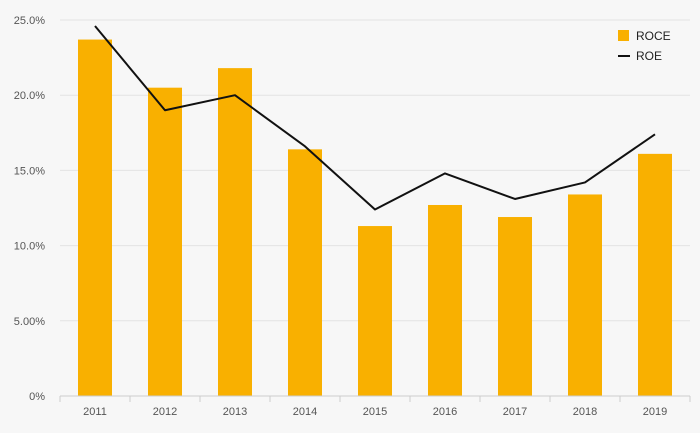 The image size is (700, 433). What do you see at coordinates (29, 96) in the screenshot?
I see `y-tick-label: 20.0%` at bounding box center [29, 96].